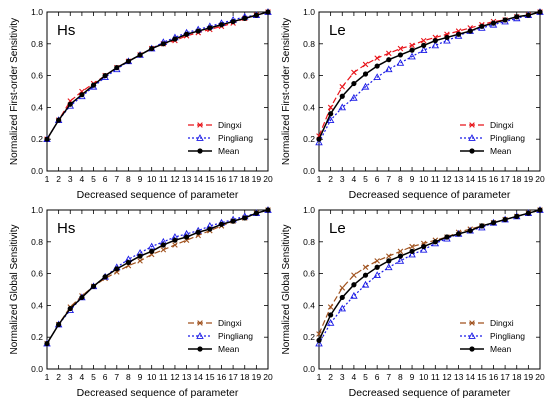  What do you see at coordinates (58, 377) in the screenshot?
I see `x-tick-label: 2` at bounding box center [58, 377].